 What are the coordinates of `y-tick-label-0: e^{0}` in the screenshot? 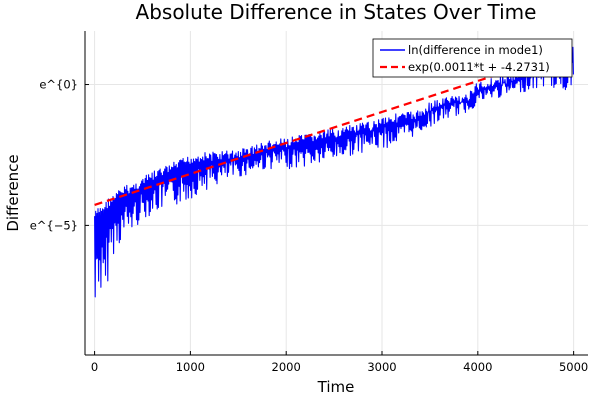 It's located at (58, 85).